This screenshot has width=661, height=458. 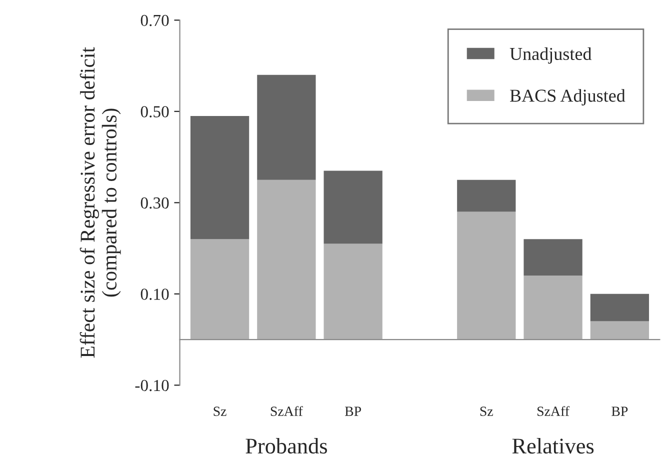 What do you see at coordinates (553, 446) in the screenshot?
I see `text: Relatives` at bounding box center [553, 446].